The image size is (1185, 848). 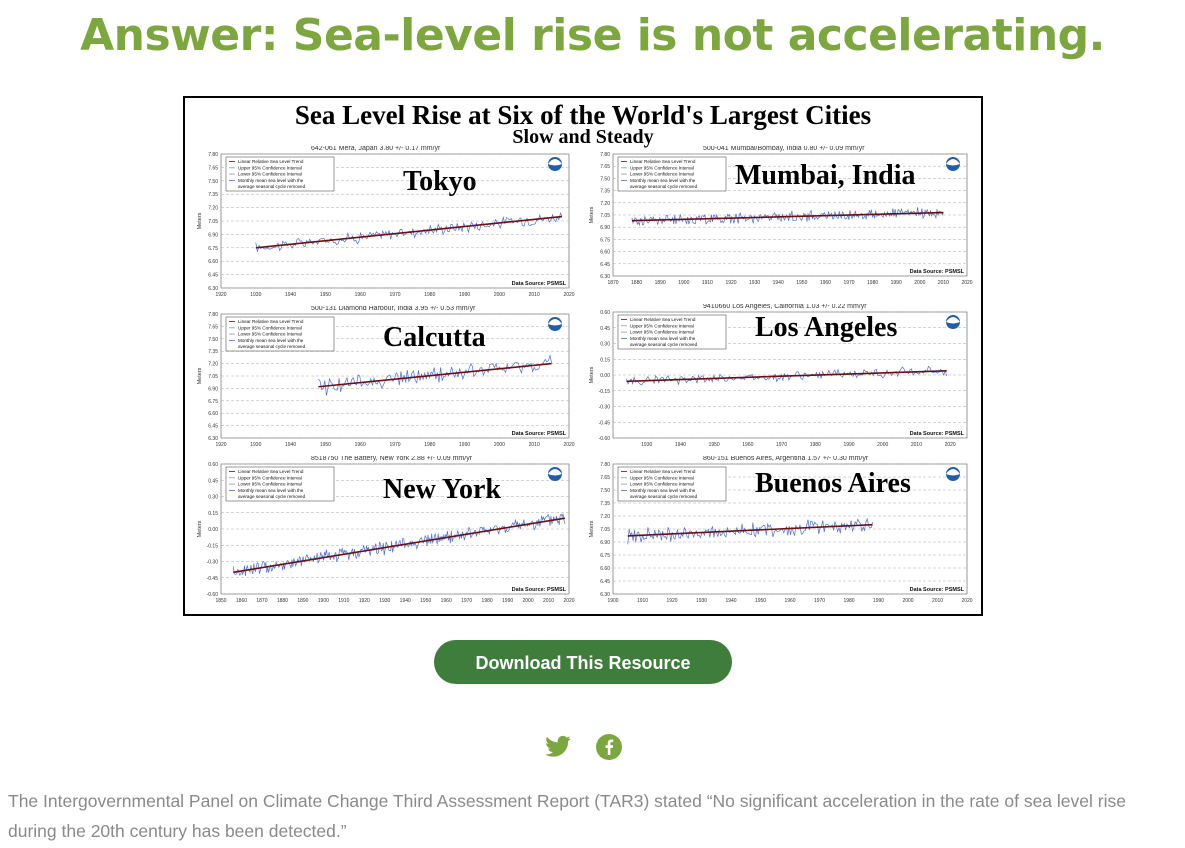 I want to click on monthly-sea-level-series, so click(x=435, y=375).